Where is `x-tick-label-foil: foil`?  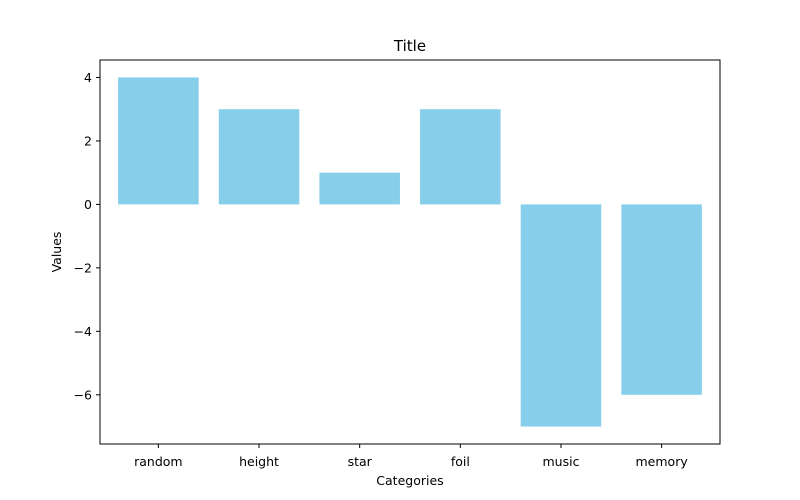 x-tick-label-foil: foil is located at coordinates (460, 461).